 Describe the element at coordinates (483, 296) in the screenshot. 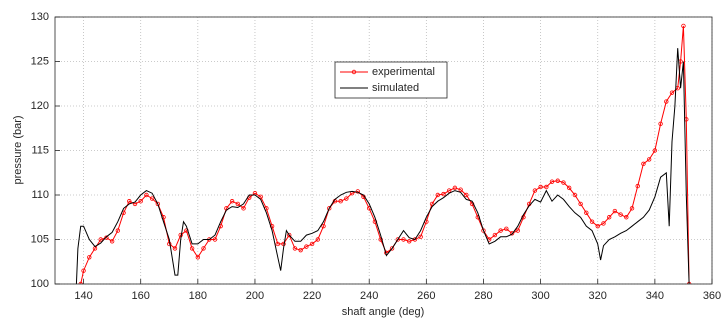

I see `x-tick-label: 280` at that location.